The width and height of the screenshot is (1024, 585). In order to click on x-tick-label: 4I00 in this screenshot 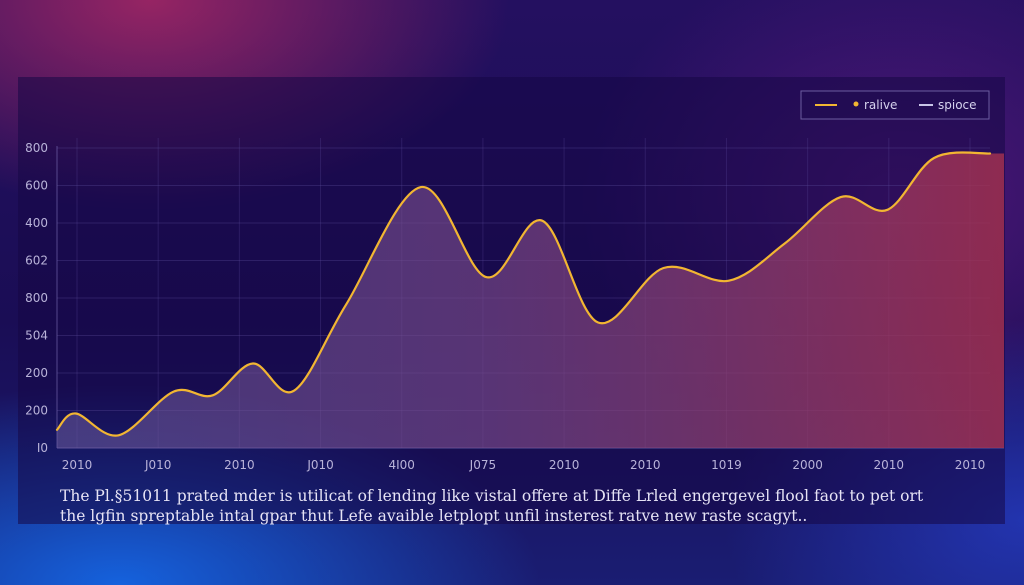, I will do `click(402, 465)`.